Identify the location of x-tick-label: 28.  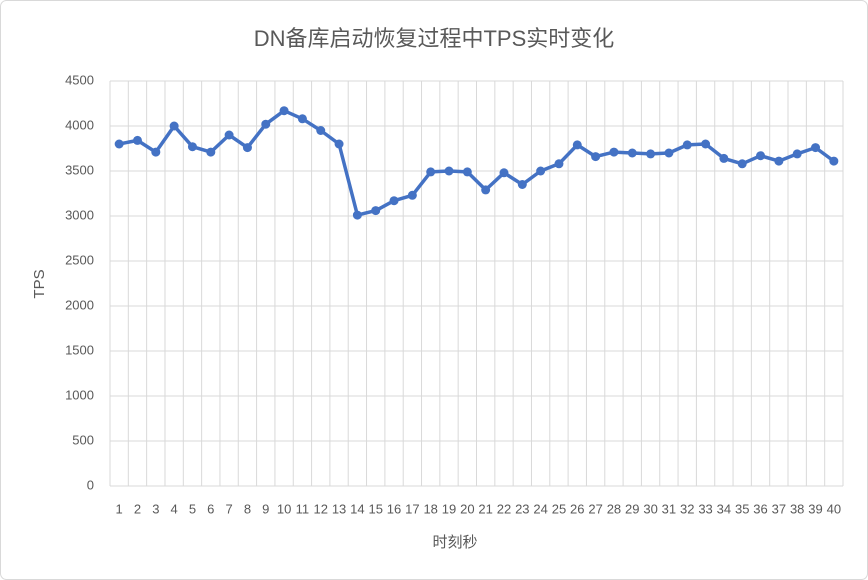
(614, 508).